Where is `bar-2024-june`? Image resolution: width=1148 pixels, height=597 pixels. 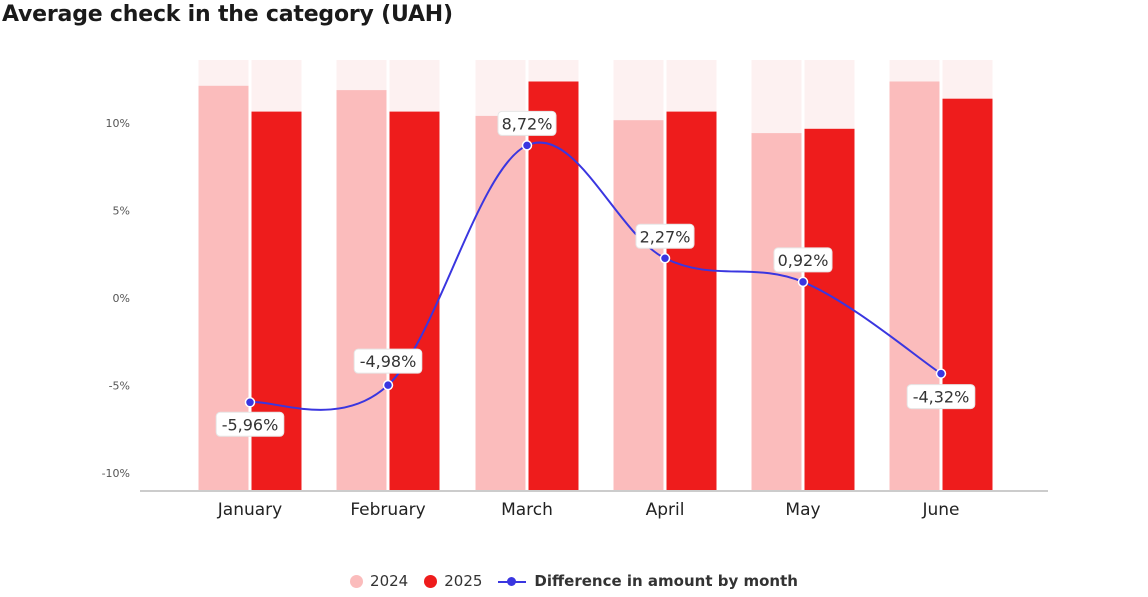 bar-2024-june is located at coordinates (914, 285).